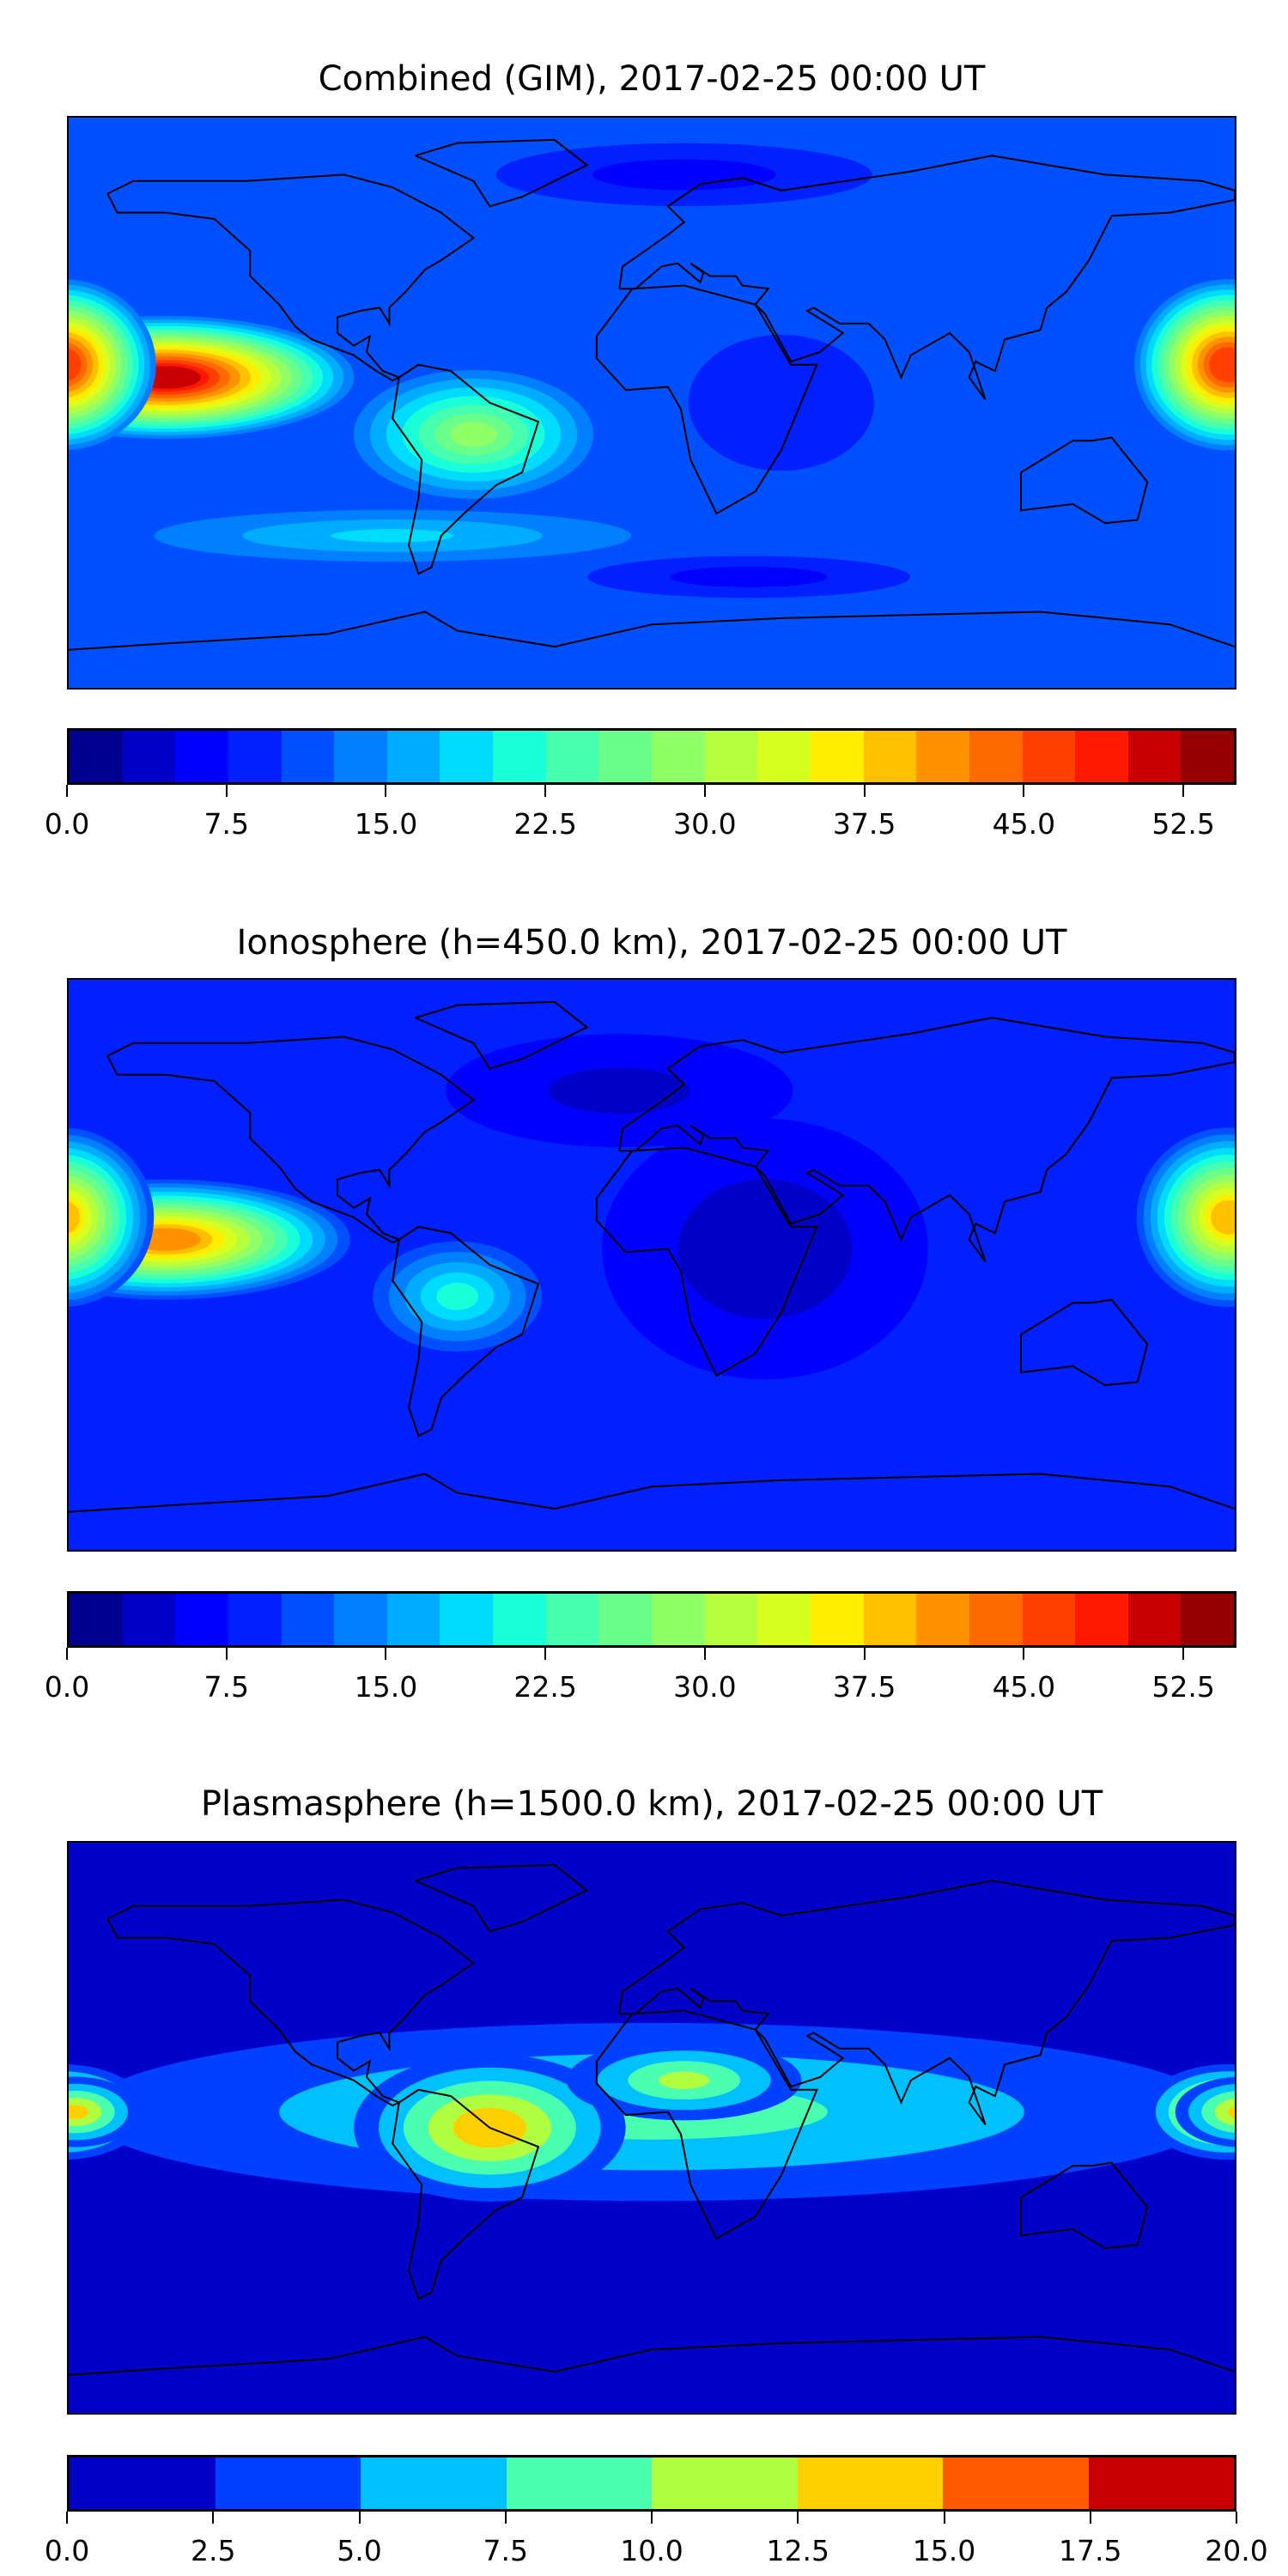 The image size is (1288, 2576). What do you see at coordinates (651, 2551) in the screenshot?
I see `colorbar-tick-label: 10.0` at bounding box center [651, 2551].